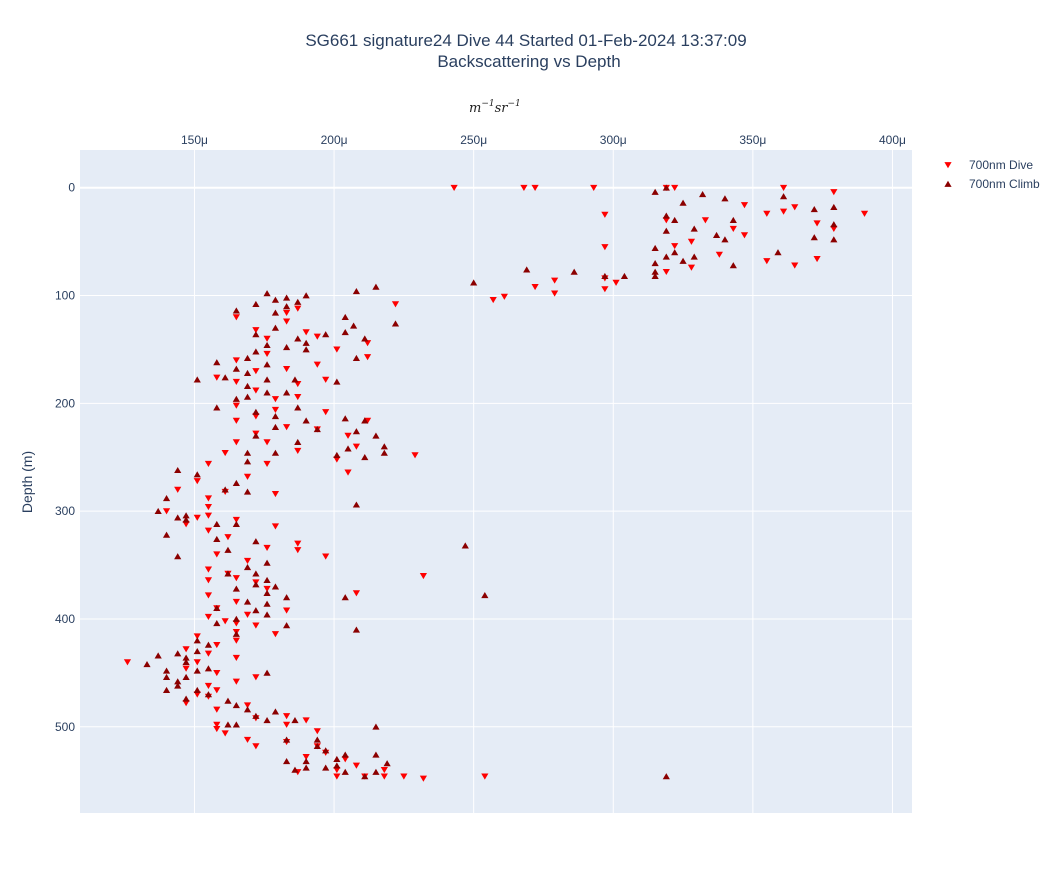  Describe the element at coordinates (992, 184) in the screenshot. I see `legend-item-climb: 700nm Climb` at that location.